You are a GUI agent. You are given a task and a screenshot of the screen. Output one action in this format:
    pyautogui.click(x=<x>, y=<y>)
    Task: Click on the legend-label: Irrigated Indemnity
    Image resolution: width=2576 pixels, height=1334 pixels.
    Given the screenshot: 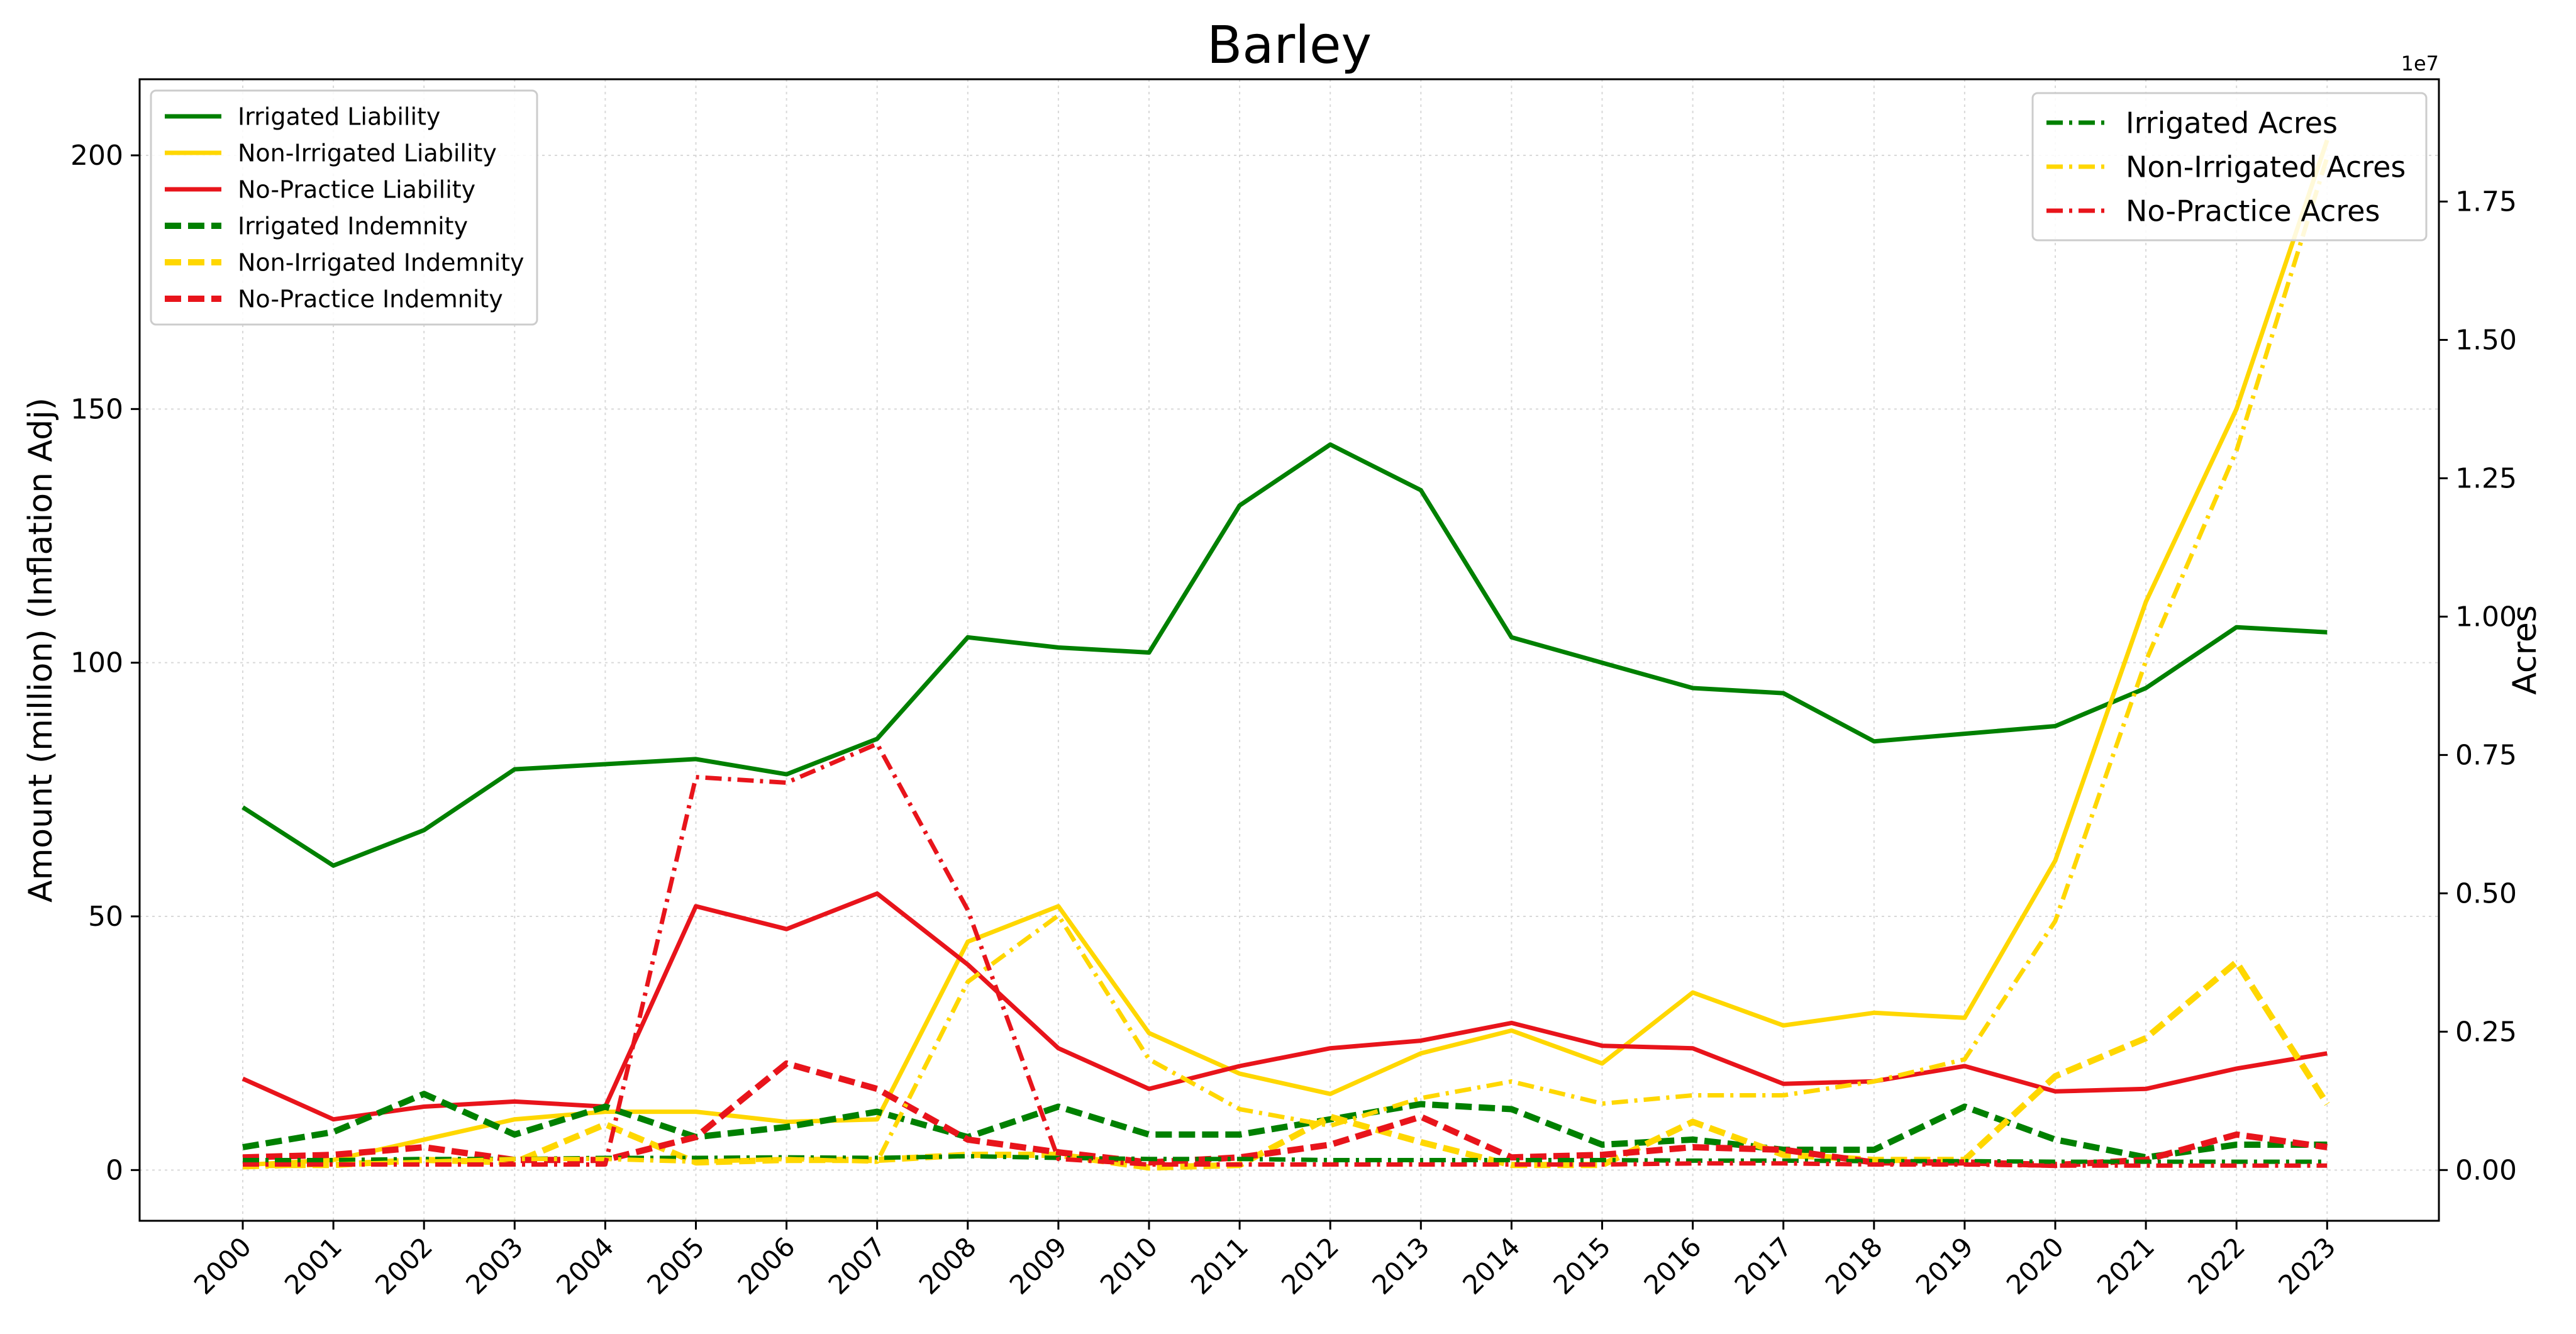 What is the action you would take?
    pyautogui.click(x=353, y=227)
    